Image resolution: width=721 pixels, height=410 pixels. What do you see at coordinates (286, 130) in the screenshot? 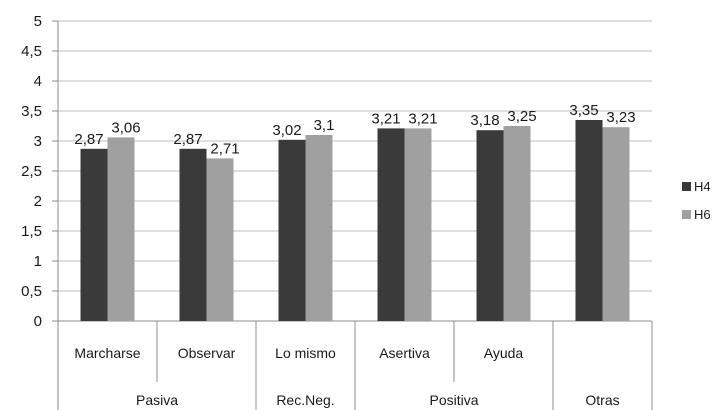
I see `data-label: 3,02` at bounding box center [286, 130].